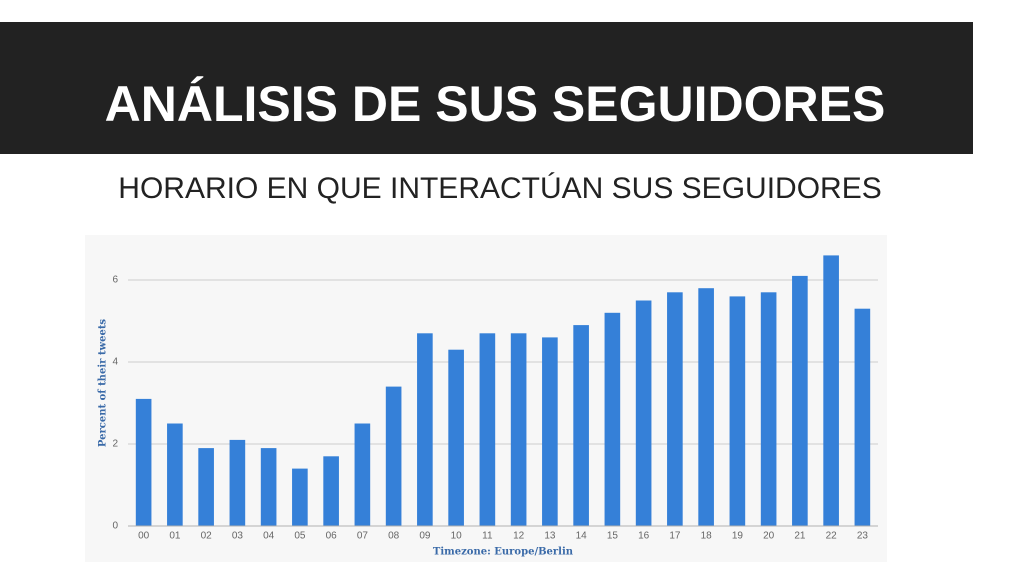  I want to click on x-tick-label: 13, so click(550, 536).